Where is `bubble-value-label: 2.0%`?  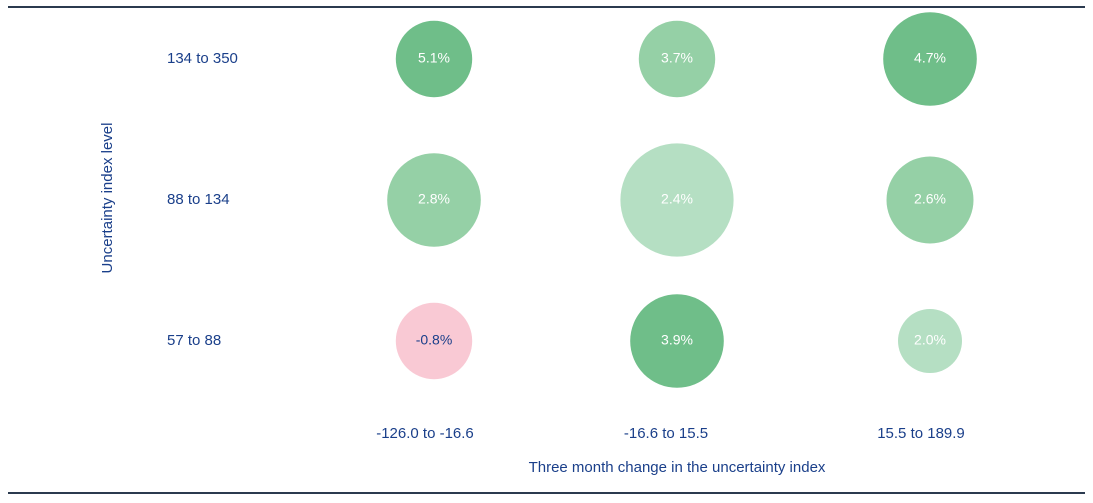 bubble-value-label: 2.0% is located at coordinates (930, 340).